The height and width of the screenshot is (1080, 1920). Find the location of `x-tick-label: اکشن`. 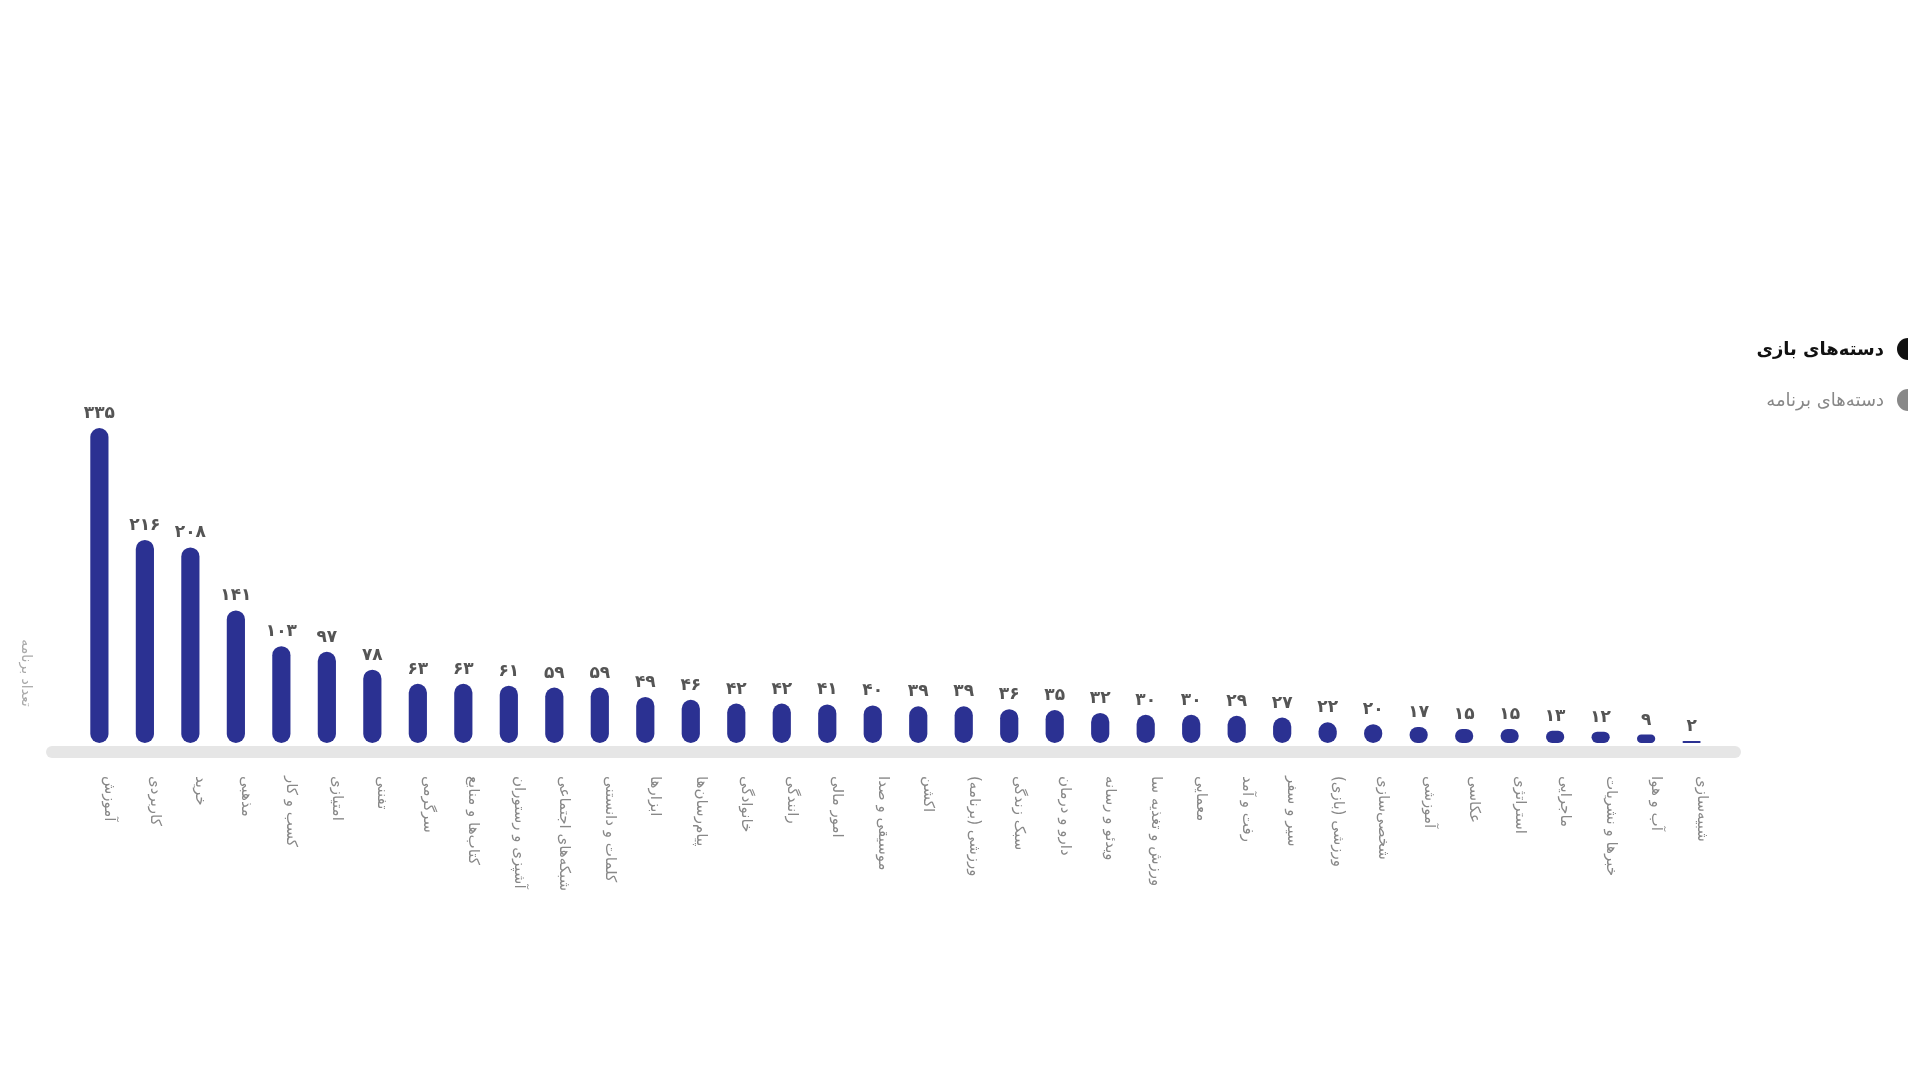

x-tick-label: اکشن is located at coordinates (929, 794).